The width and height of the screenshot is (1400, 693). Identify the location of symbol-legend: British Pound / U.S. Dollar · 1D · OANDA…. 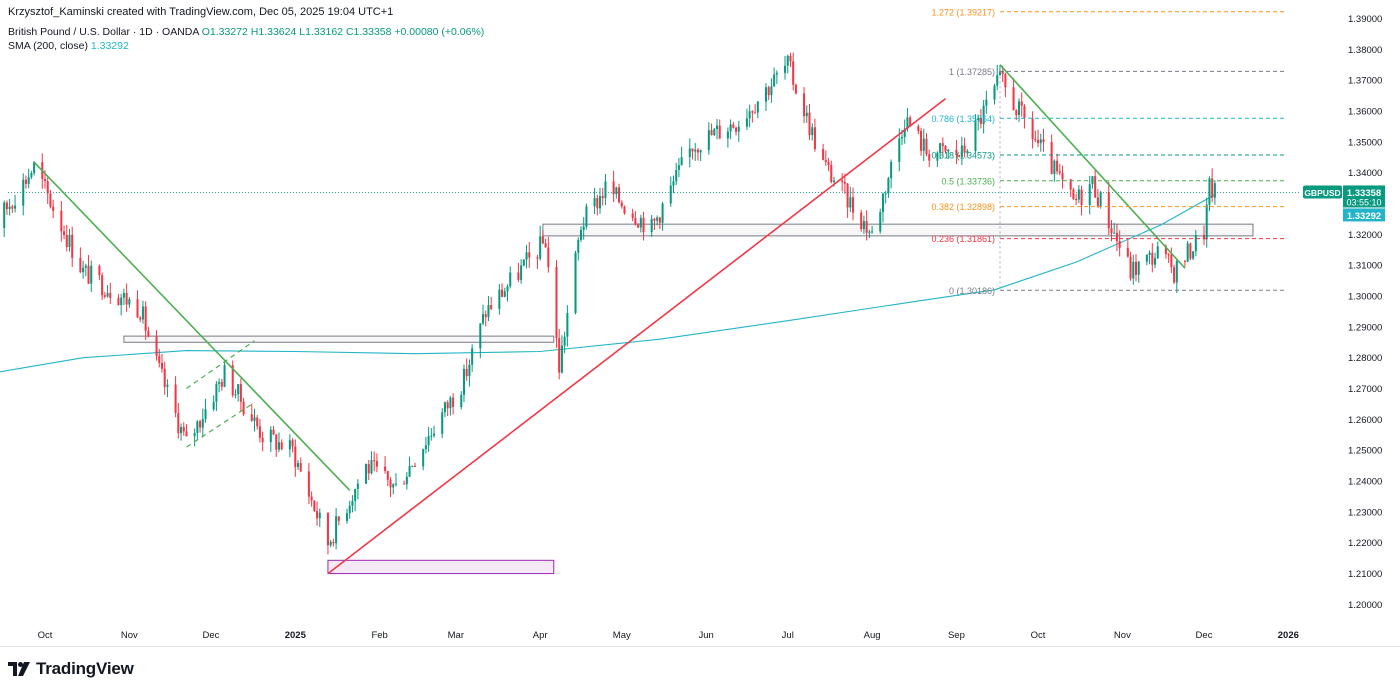
(246, 32).